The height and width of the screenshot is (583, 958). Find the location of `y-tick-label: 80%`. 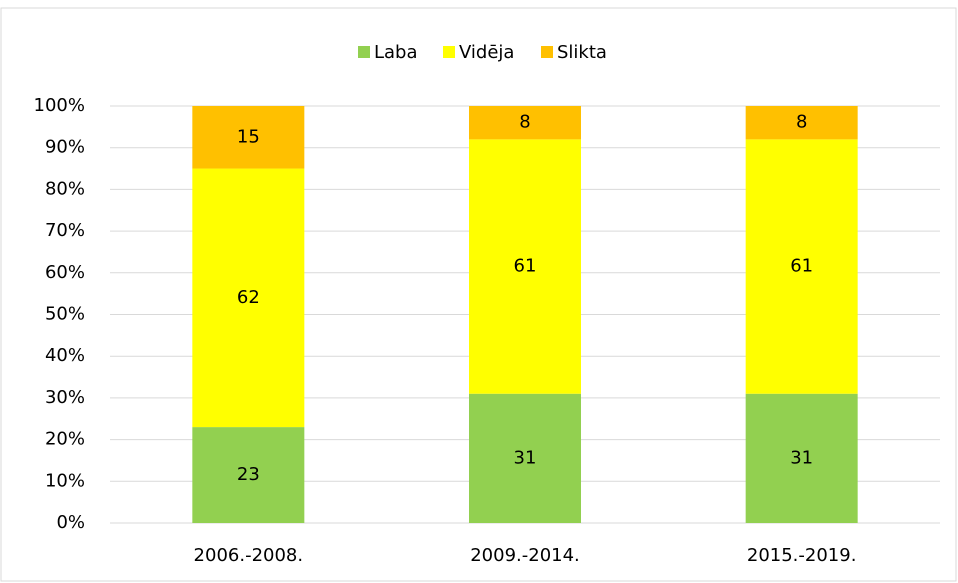

y-tick-label: 80% is located at coordinates (65, 188).